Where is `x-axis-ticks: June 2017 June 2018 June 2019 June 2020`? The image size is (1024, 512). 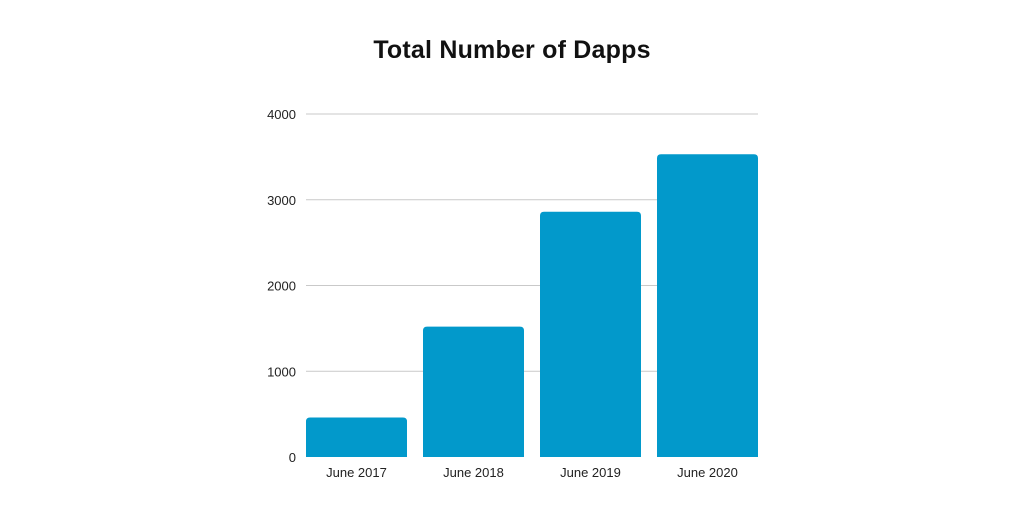
x-axis-ticks: June 2017 June 2018 June 2019 June 2020 is located at coordinates (532, 472).